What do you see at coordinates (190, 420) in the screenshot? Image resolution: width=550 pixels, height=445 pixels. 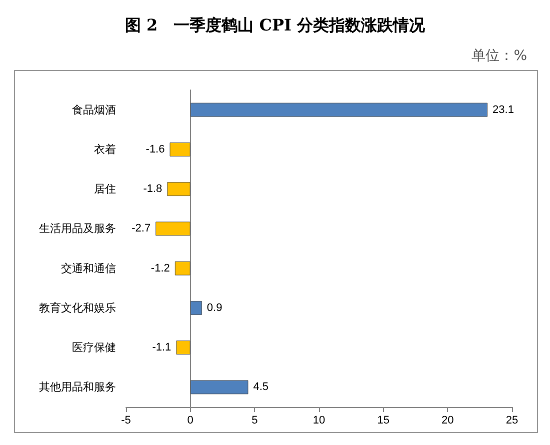 I see `x-tick-label: 0` at bounding box center [190, 420].